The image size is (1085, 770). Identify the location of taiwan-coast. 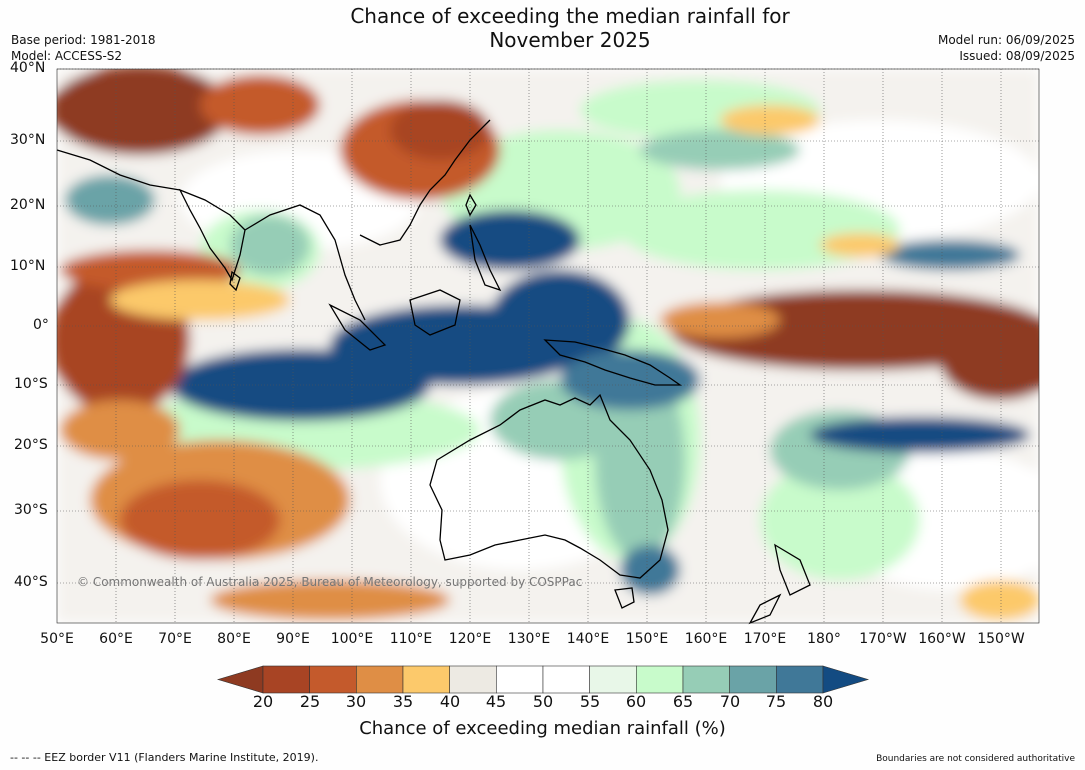
(471, 205).